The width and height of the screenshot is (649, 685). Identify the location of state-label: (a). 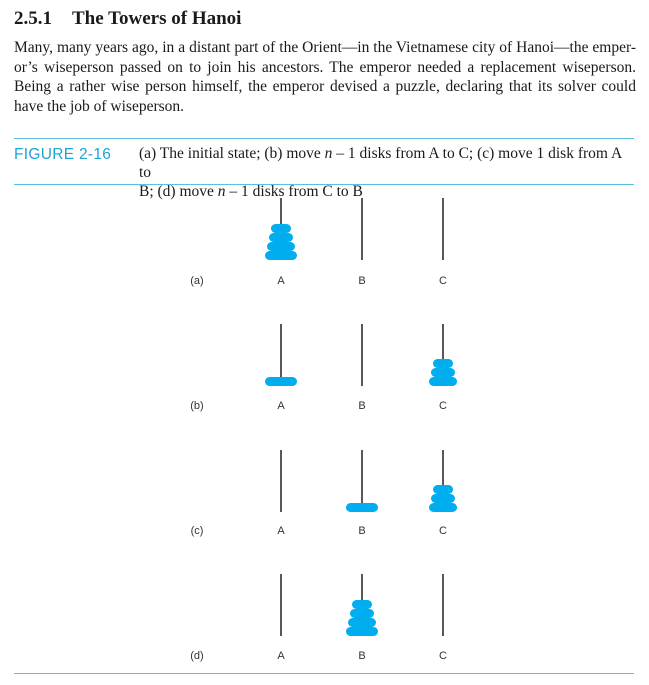
(196, 281).